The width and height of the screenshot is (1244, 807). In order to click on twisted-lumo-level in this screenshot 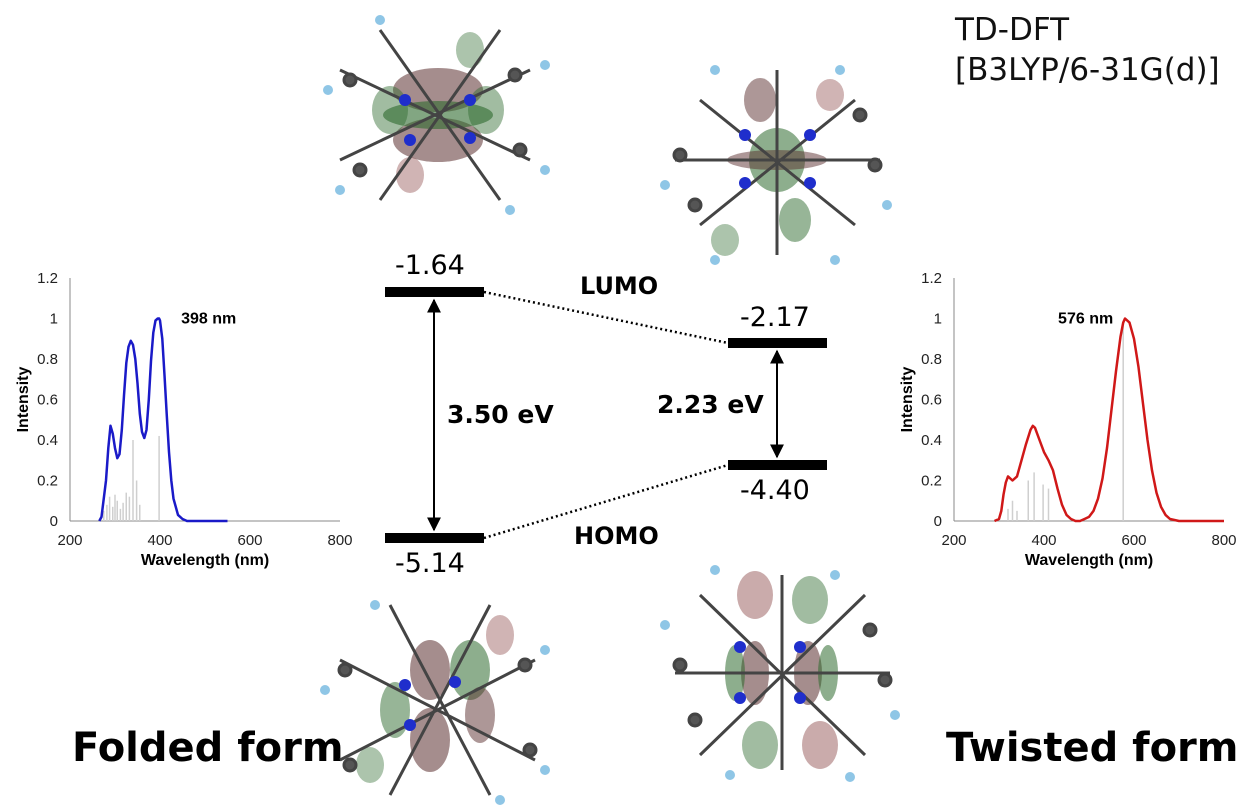, I will do `click(777, 343)`.